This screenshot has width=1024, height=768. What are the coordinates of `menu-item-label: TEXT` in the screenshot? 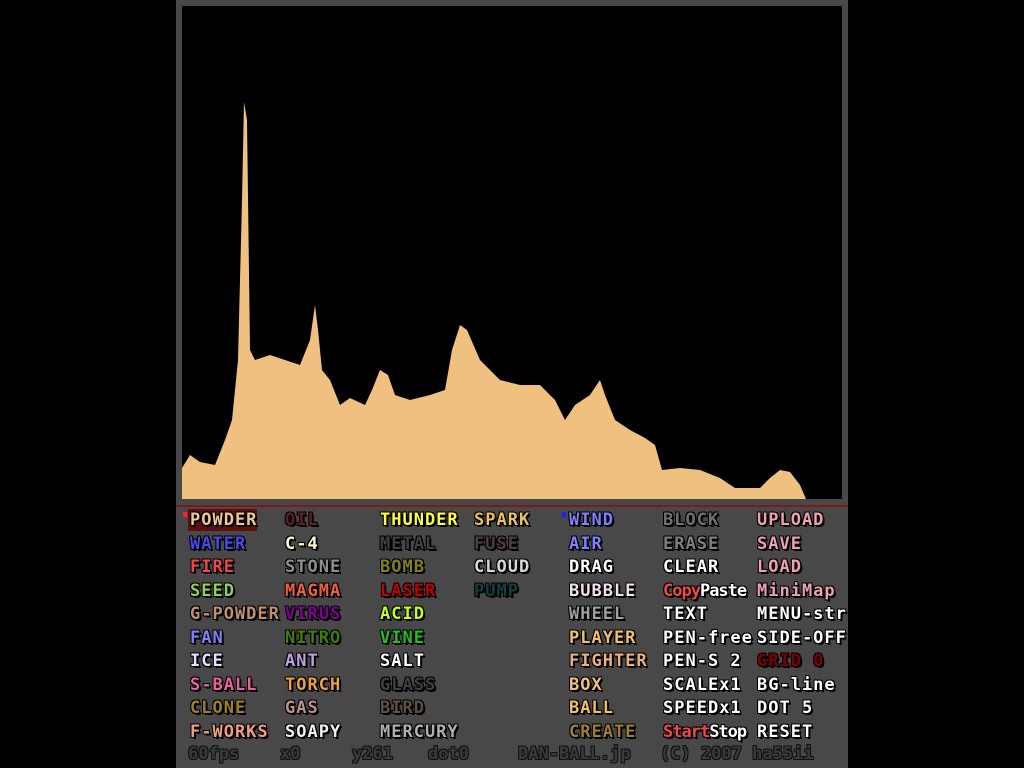 It's located at (685, 614).